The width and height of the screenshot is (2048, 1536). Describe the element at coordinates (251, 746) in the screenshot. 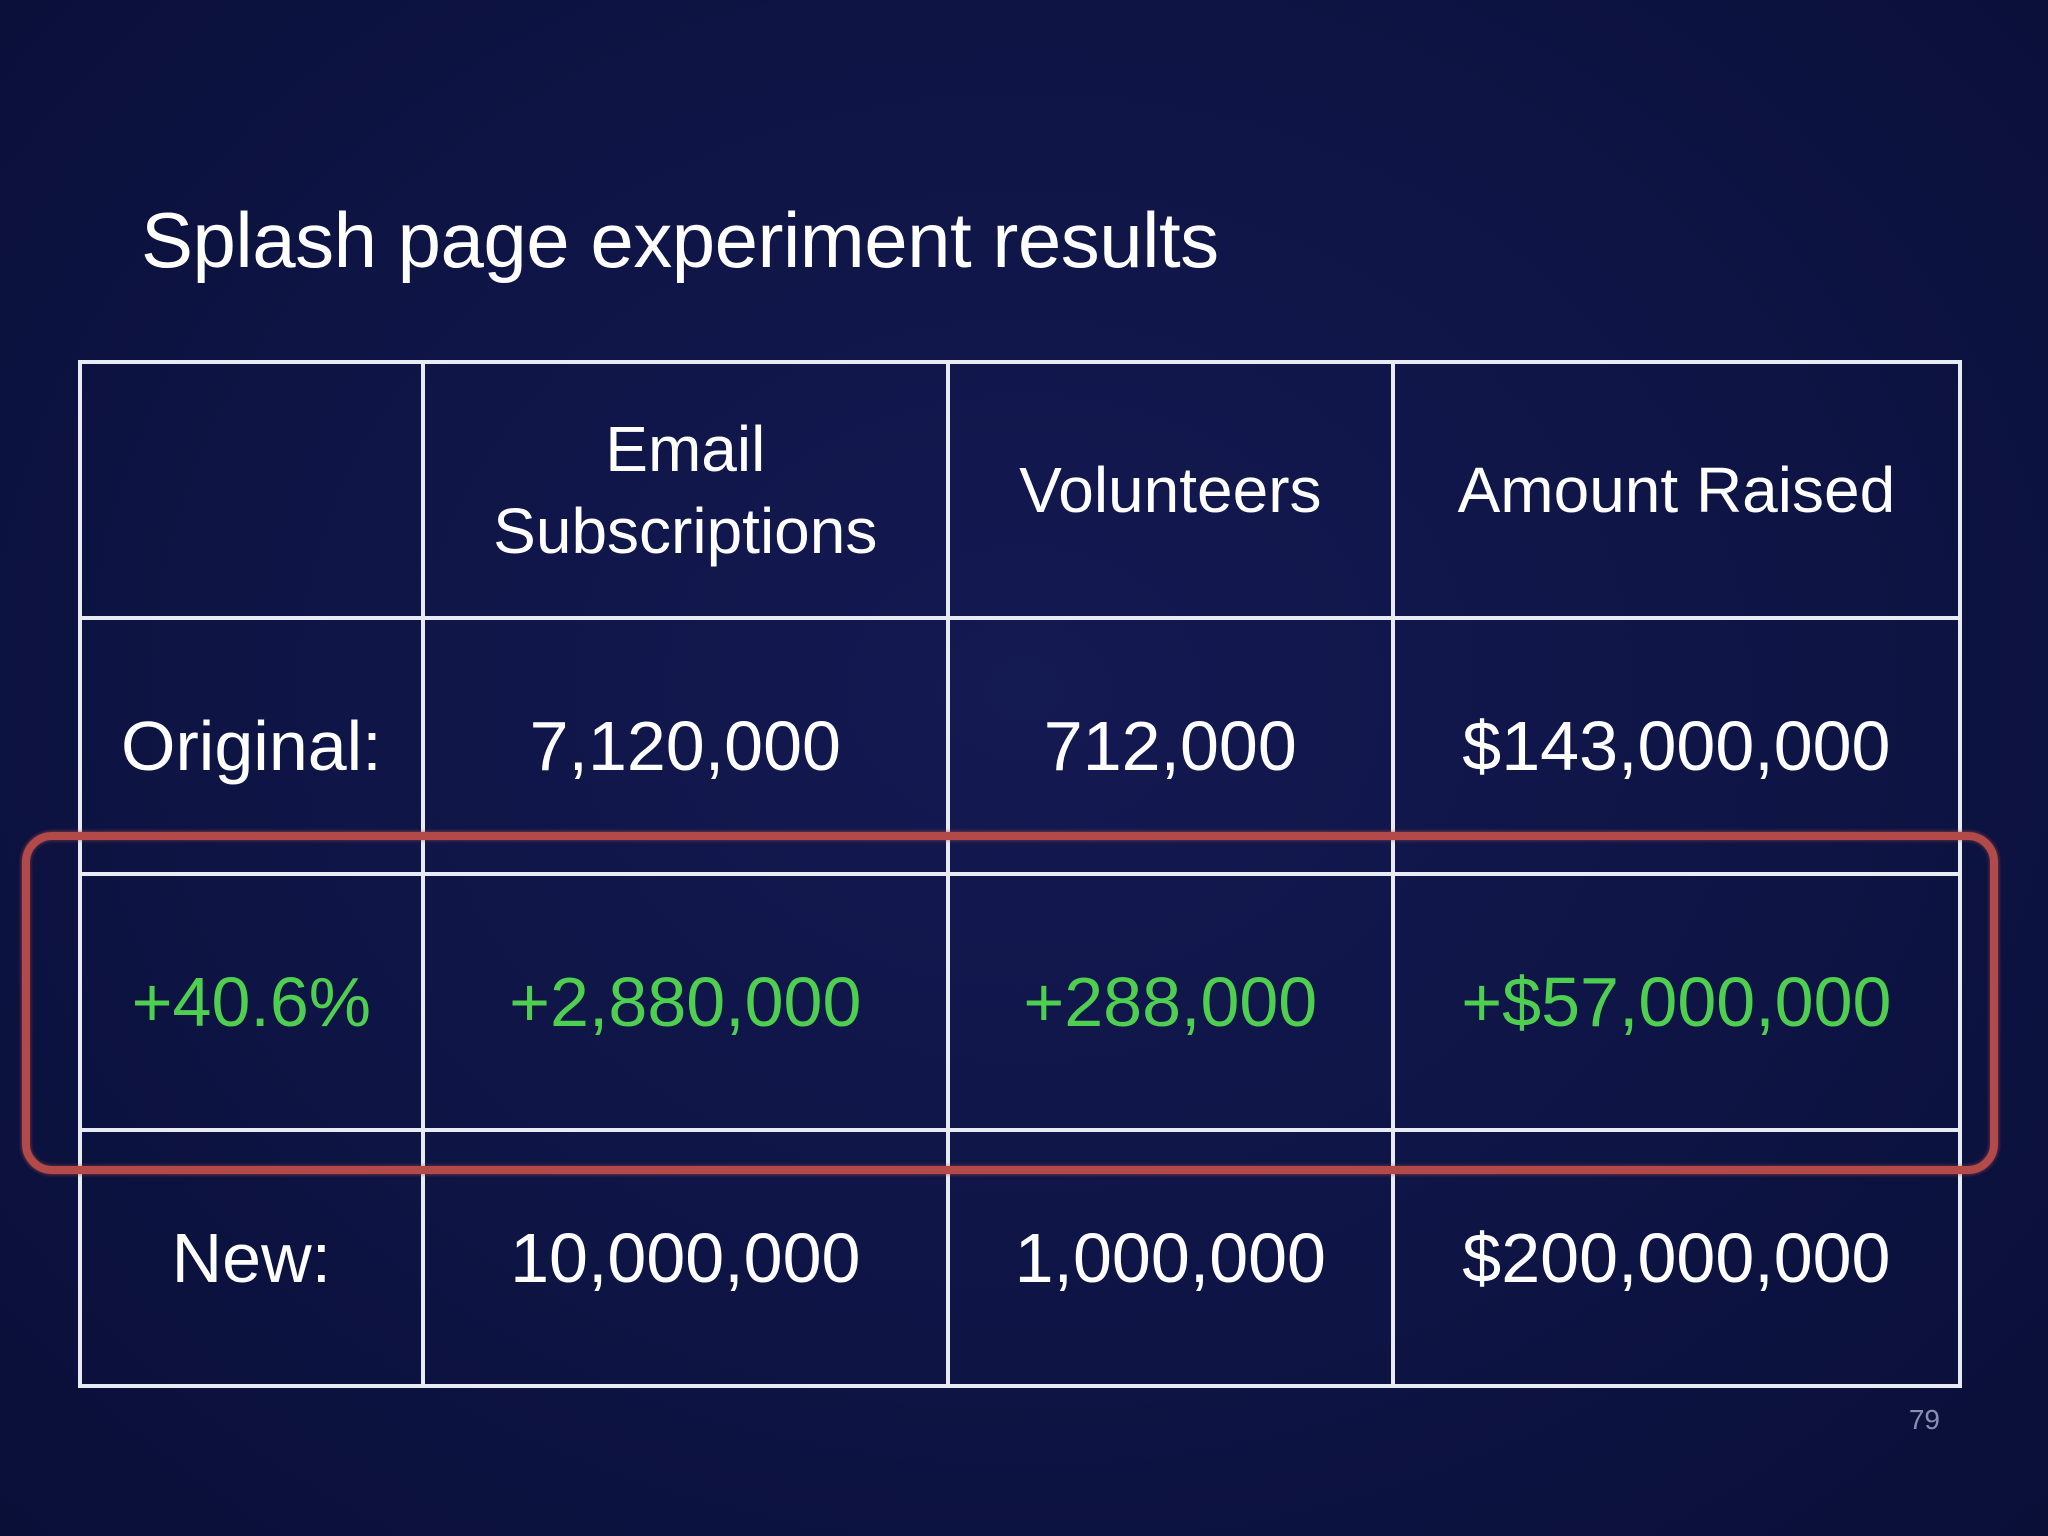

I see `row-original-label: Original:` at that location.